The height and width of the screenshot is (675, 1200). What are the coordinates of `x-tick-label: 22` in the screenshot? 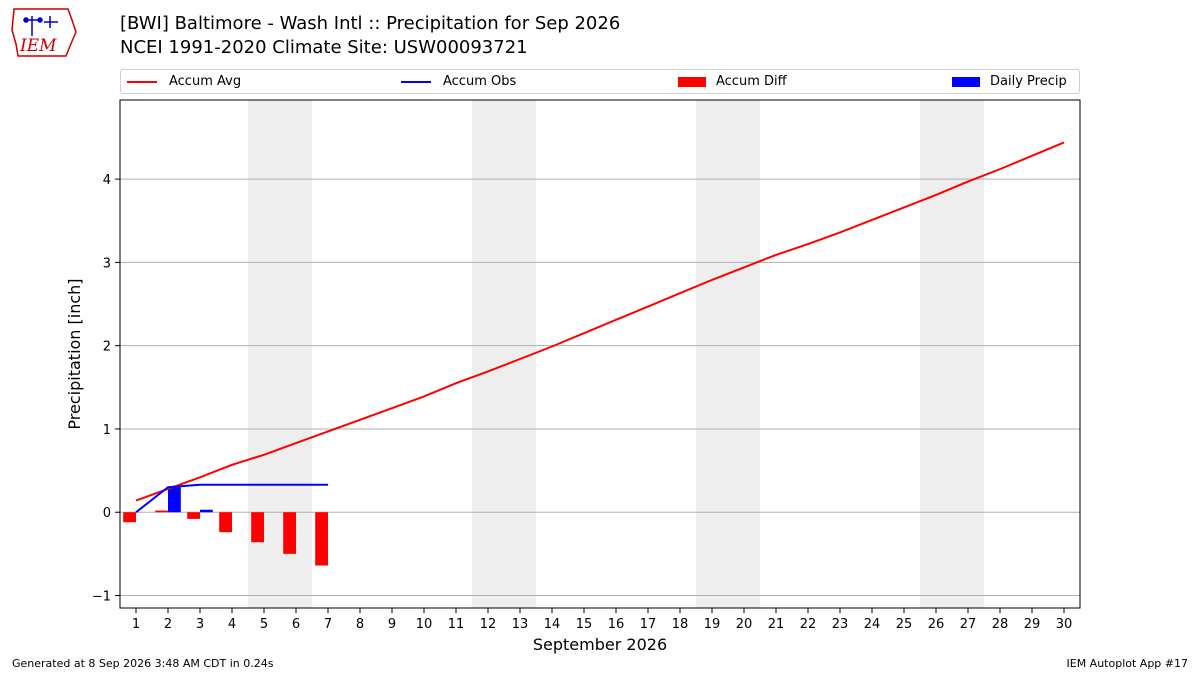 It's located at (808, 624).